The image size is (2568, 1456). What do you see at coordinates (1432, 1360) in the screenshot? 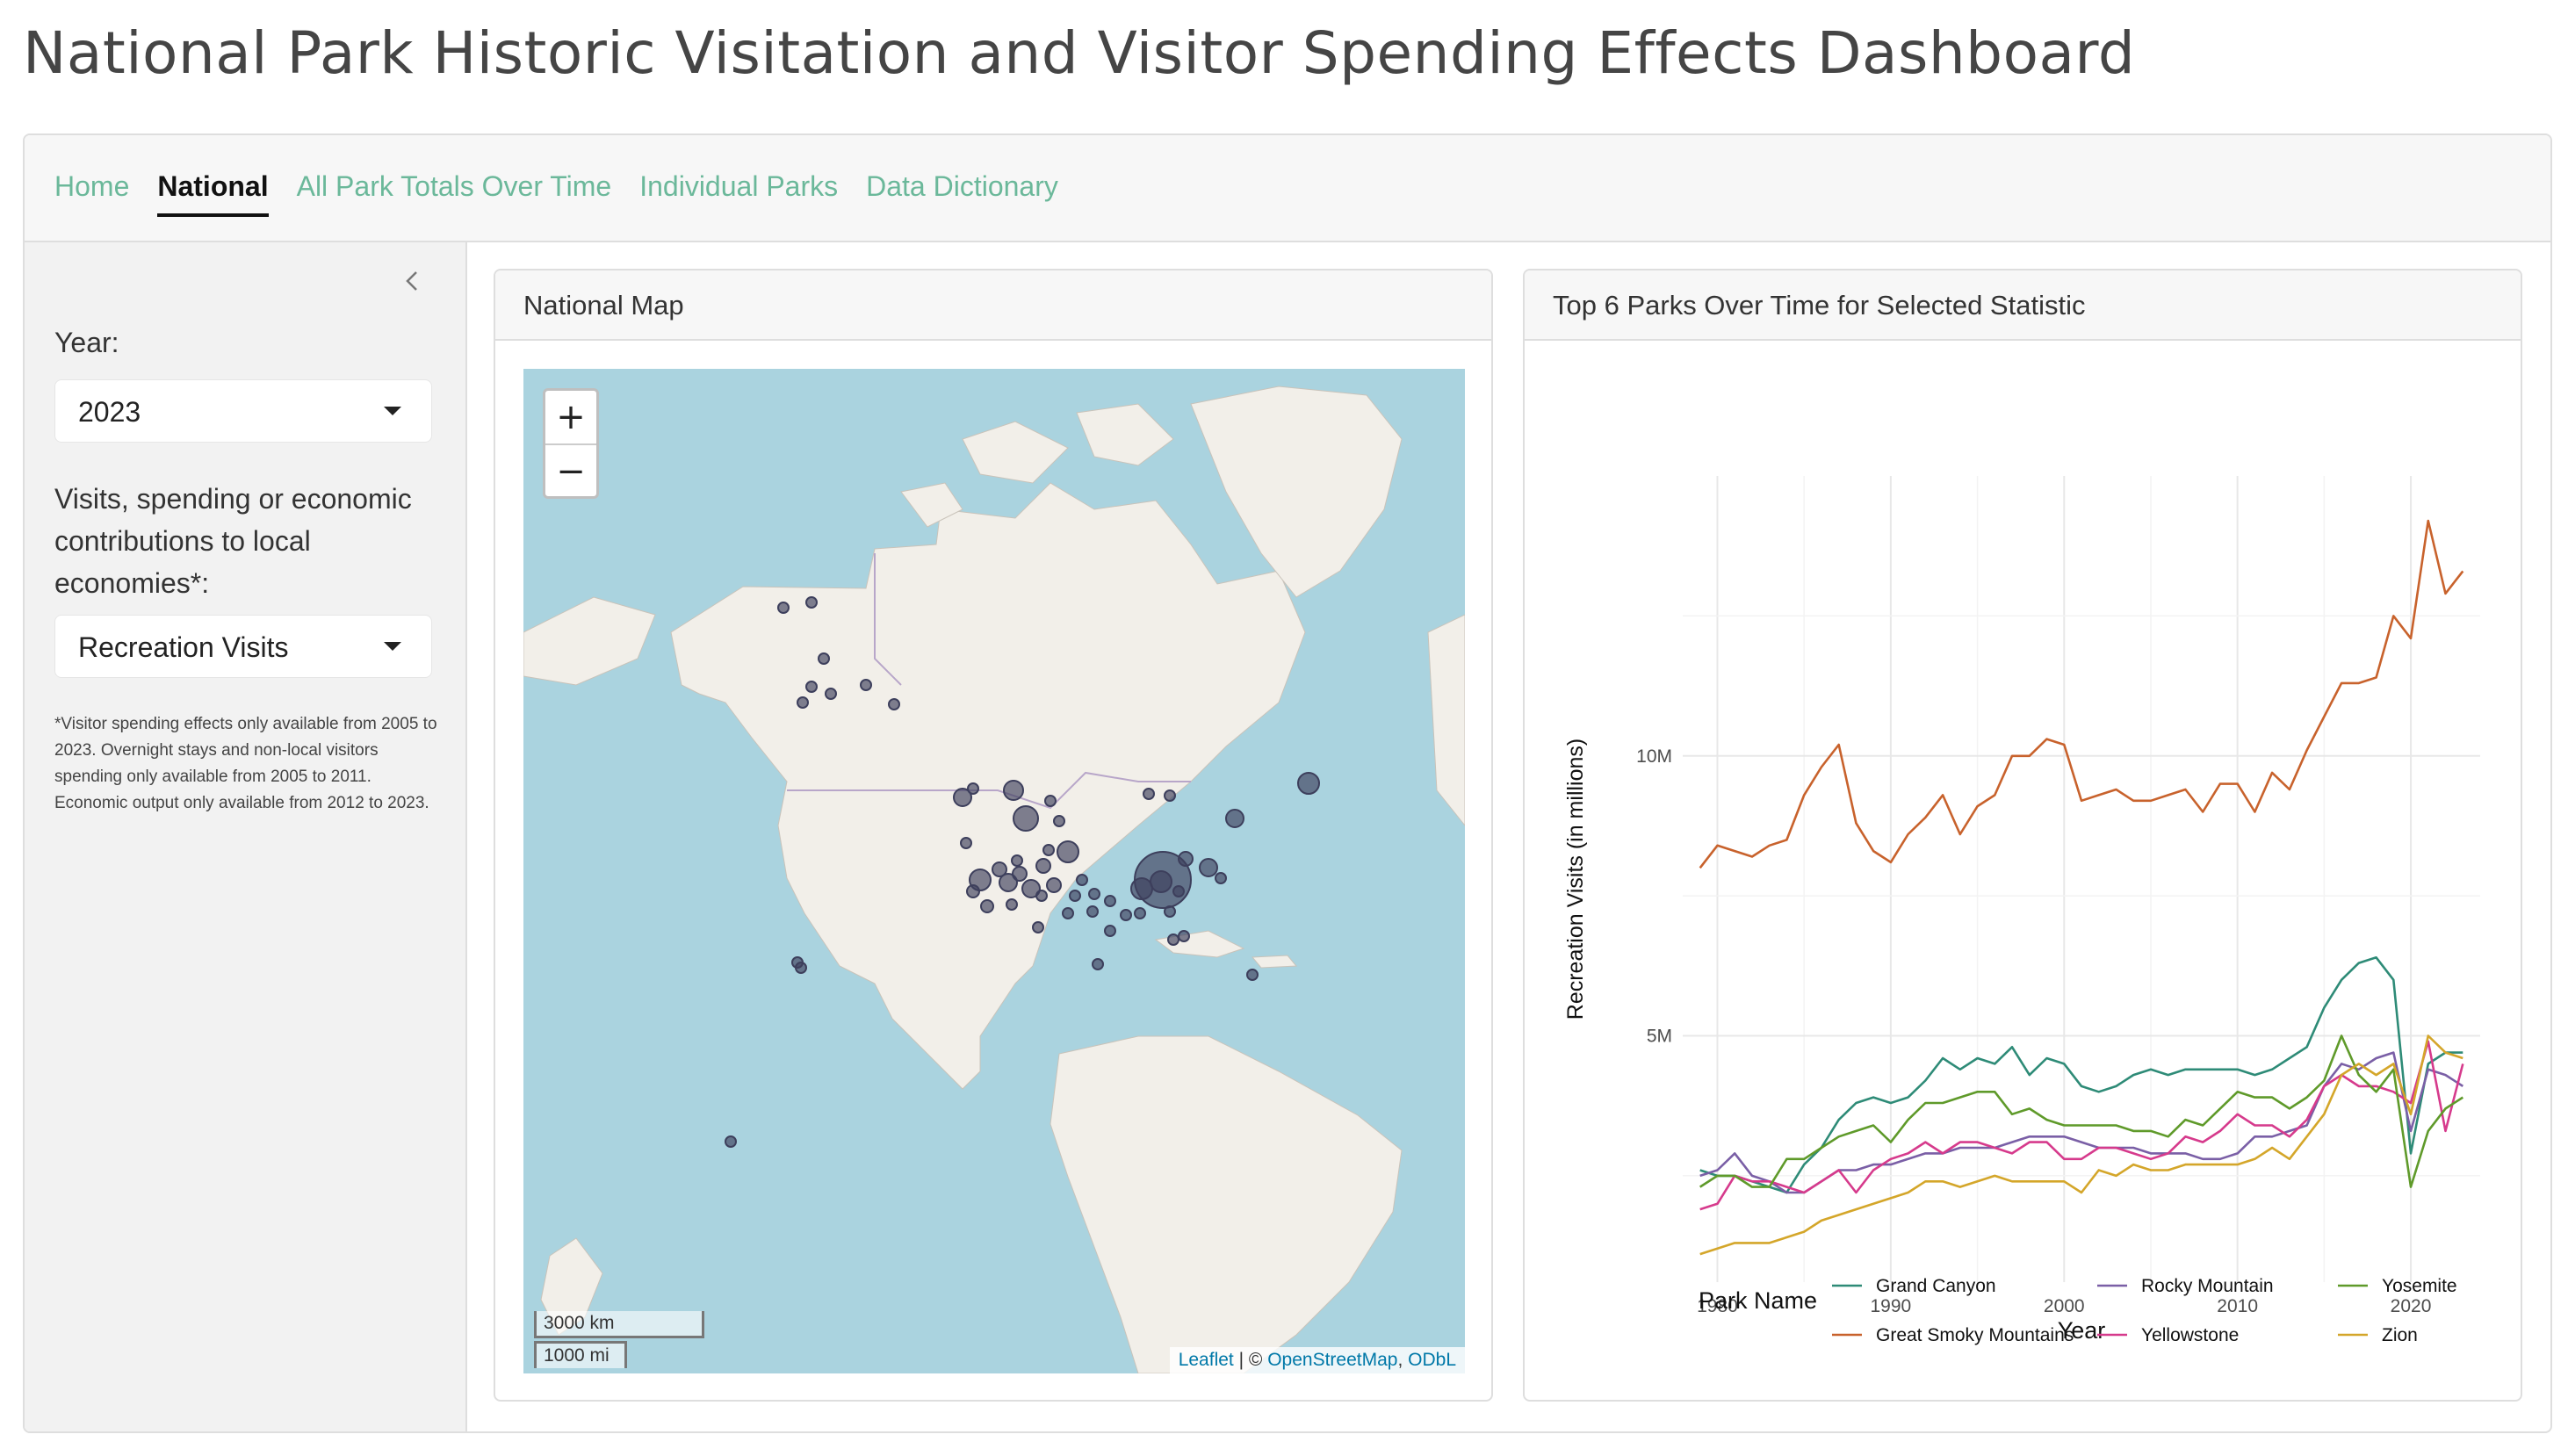
I see `odbl-link: ODbL` at bounding box center [1432, 1360].